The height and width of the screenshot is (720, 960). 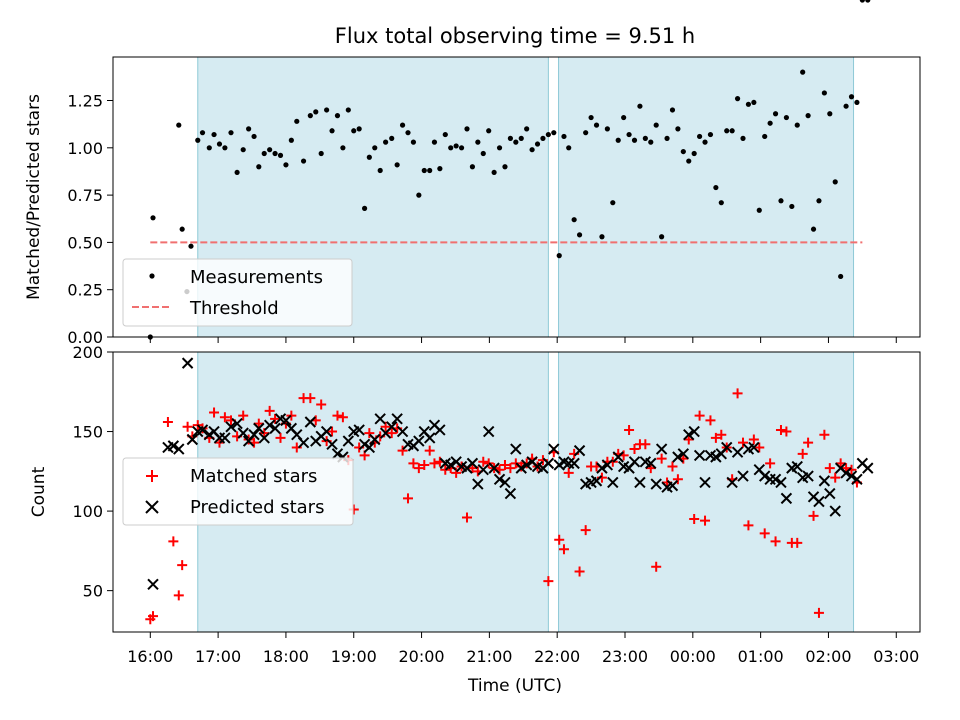 I want to click on y-tick-label: 150, so click(x=87, y=432).